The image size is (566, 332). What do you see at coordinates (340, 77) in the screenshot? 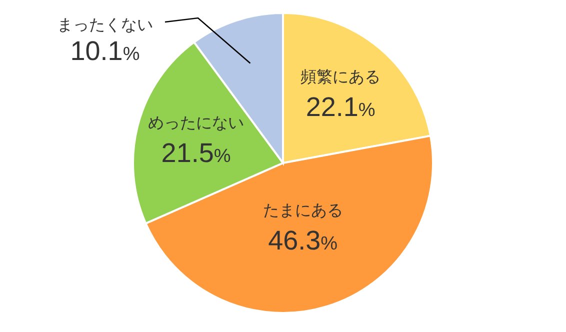
I see `slice-label: 頻繁にある` at bounding box center [340, 77].